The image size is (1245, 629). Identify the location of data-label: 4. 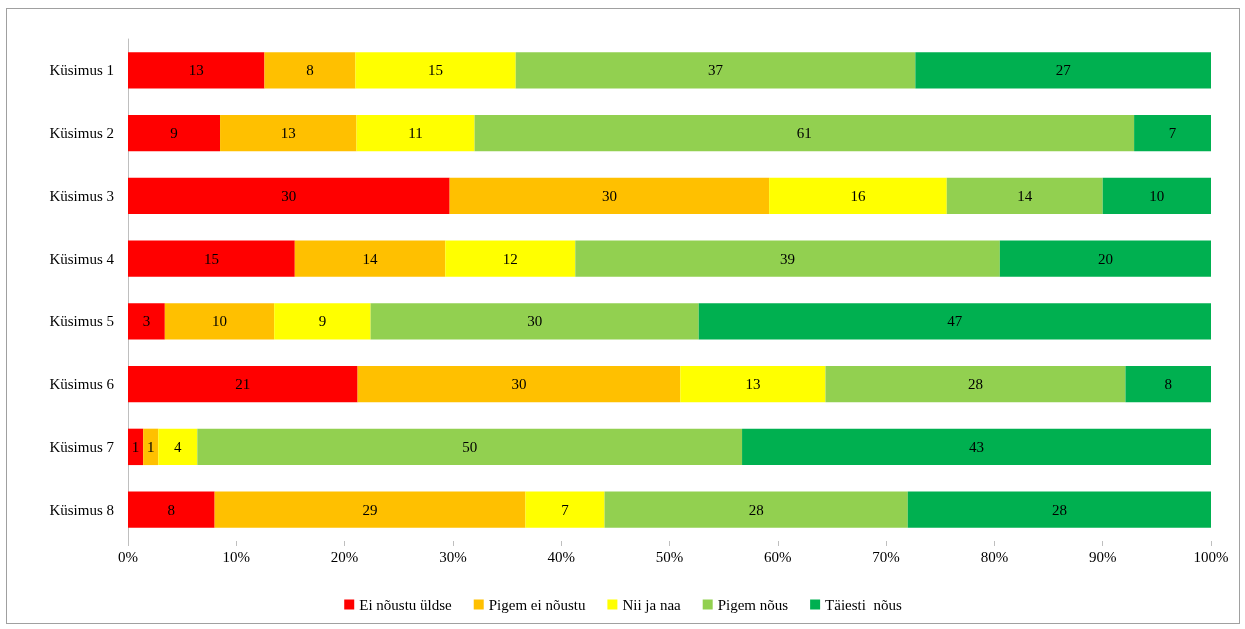
(178, 446).